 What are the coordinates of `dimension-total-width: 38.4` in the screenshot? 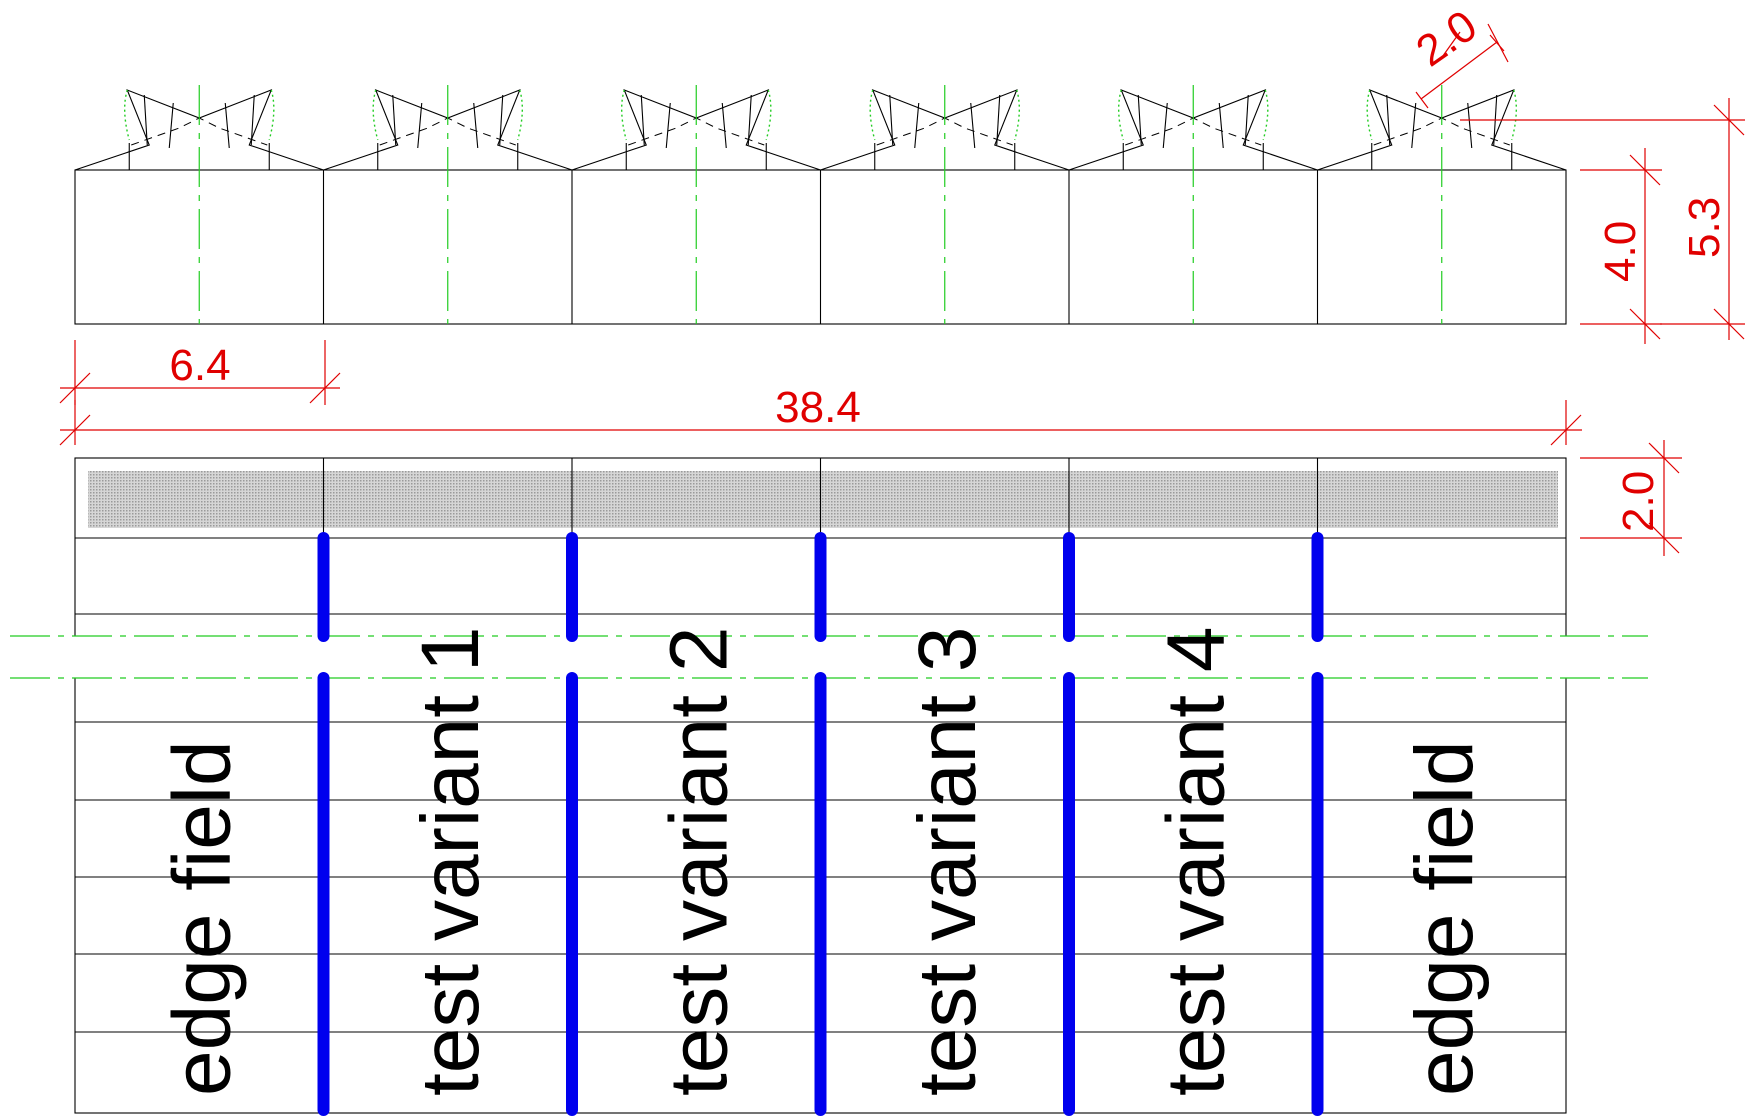 It's located at (820, 414).